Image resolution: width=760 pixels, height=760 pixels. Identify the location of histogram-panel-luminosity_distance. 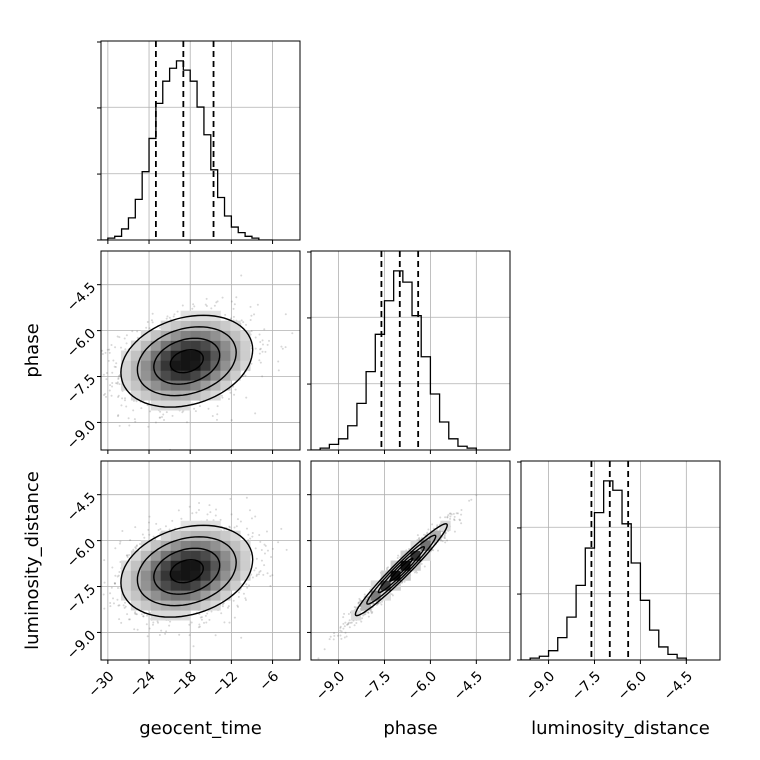
(619, 560).